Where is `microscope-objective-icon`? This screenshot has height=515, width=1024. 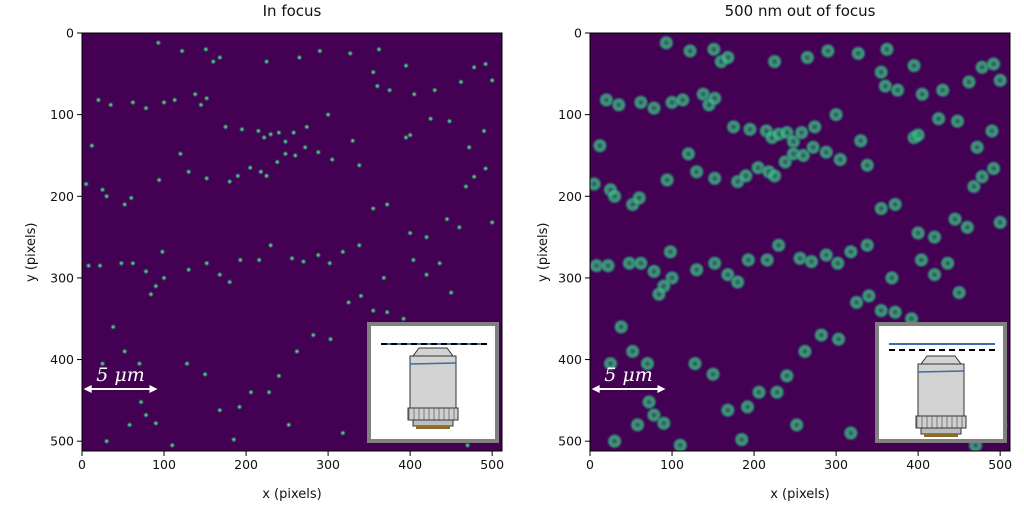 microscope-objective-icon is located at coordinates (941, 382).